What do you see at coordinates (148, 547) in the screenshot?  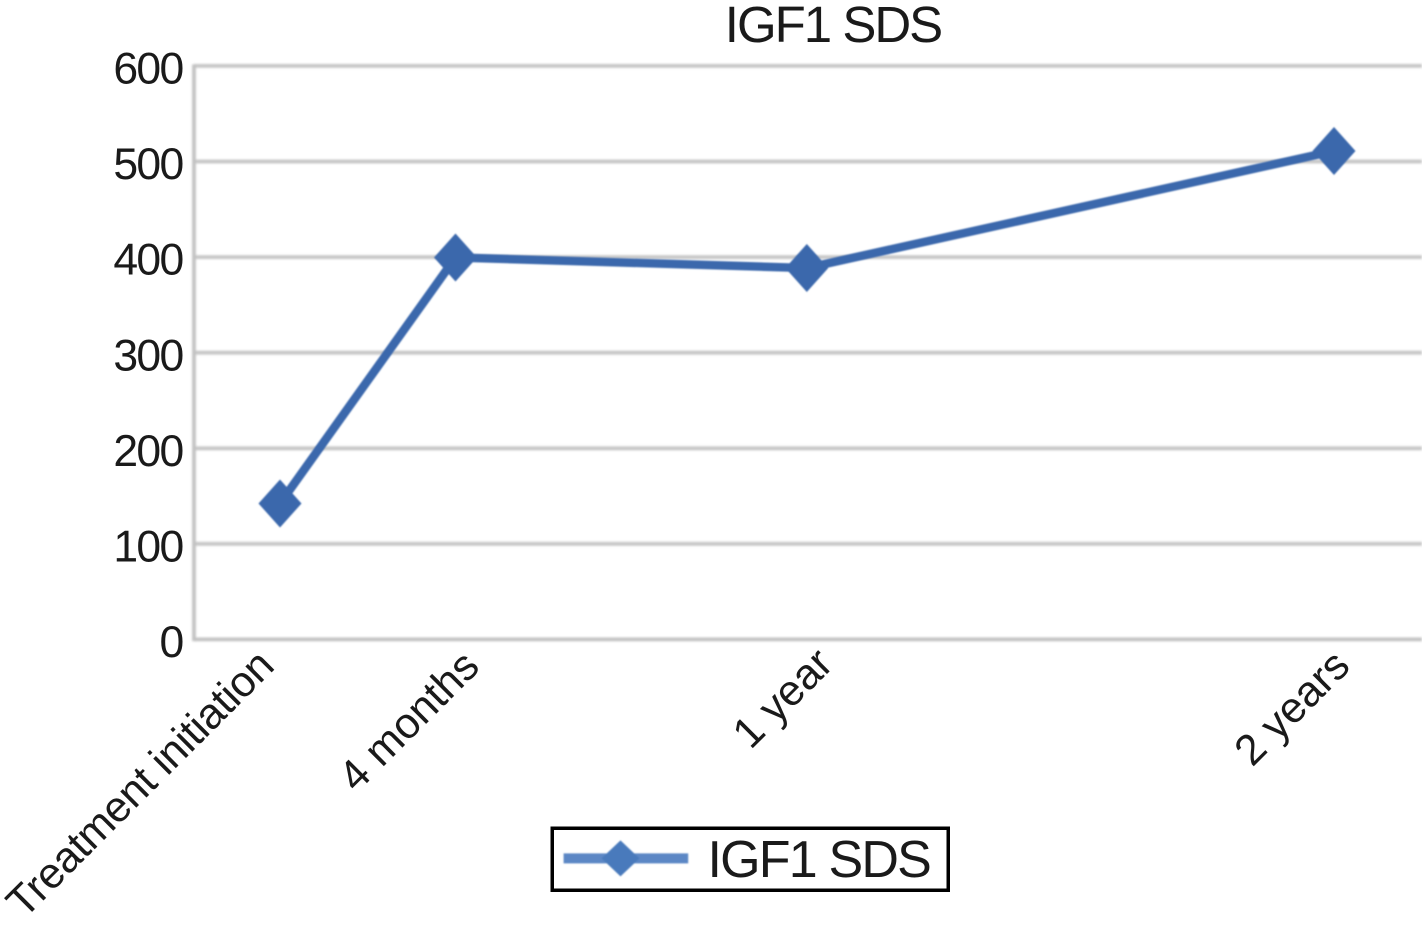 I see `svg-text: 100` at bounding box center [148, 547].